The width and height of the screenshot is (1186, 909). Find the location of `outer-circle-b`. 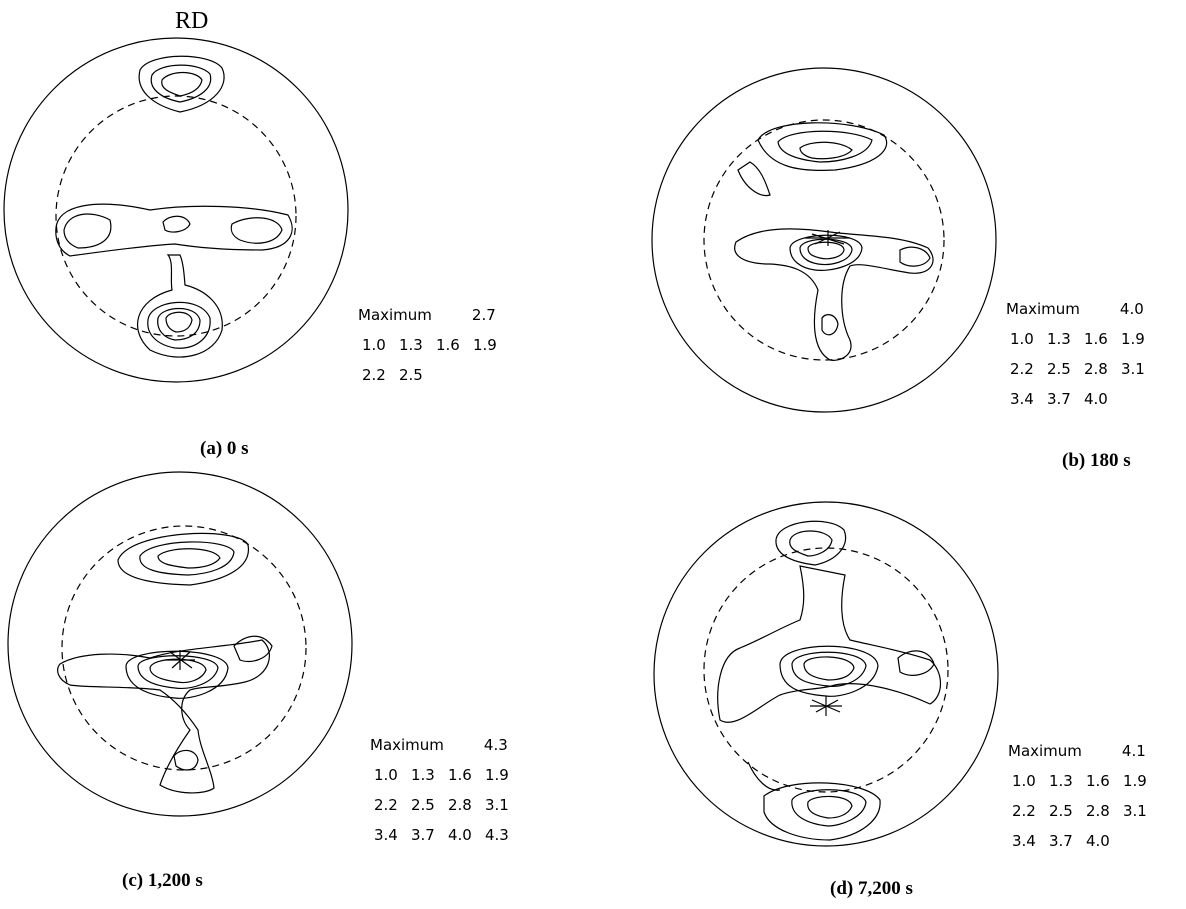

outer-circle-b is located at coordinates (824, 240).